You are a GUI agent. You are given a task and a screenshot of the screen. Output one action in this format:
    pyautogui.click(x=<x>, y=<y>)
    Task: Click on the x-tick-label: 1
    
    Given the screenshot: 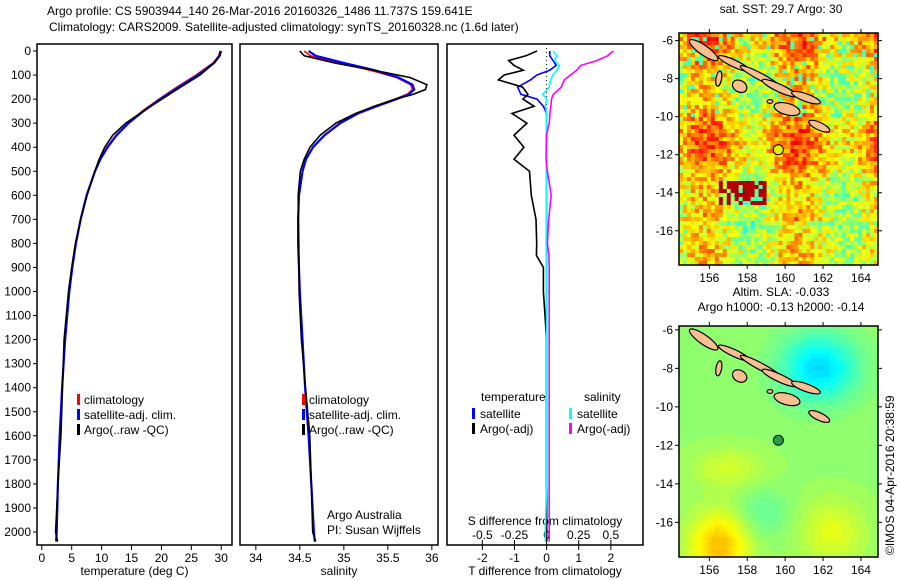 What is the action you would take?
    pyautogui.click(x=578, y=558)
    